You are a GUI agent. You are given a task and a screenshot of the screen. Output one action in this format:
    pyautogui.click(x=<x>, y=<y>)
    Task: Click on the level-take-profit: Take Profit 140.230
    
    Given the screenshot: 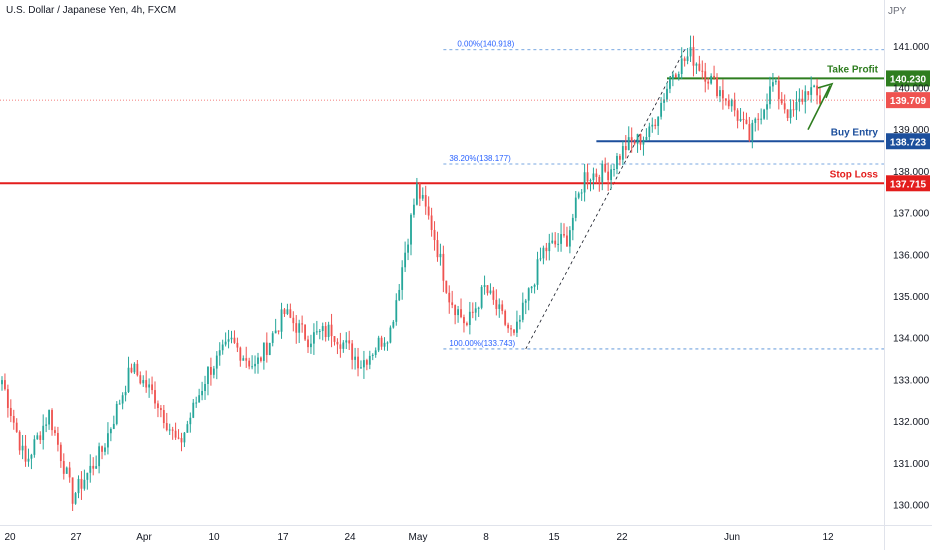 What is the action you would take?
    pyautogui.click(x=798, y=75)
    